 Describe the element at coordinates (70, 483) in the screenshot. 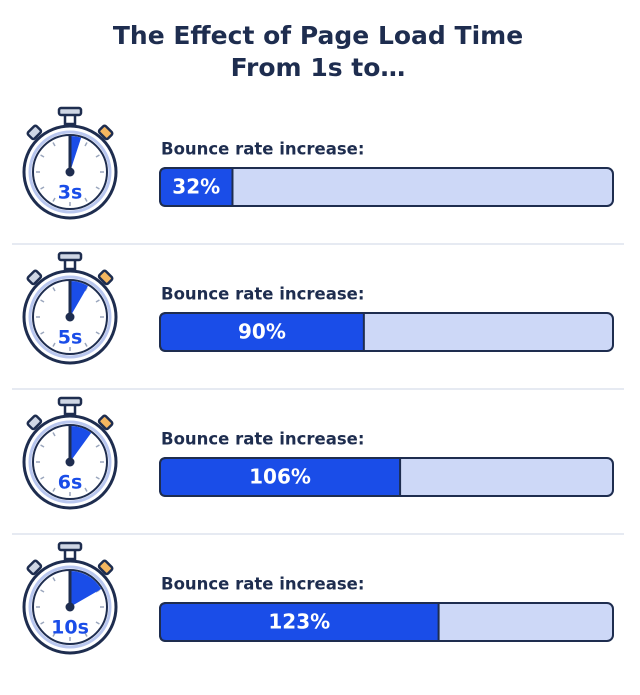

I see `time-label: 6s` at that location.